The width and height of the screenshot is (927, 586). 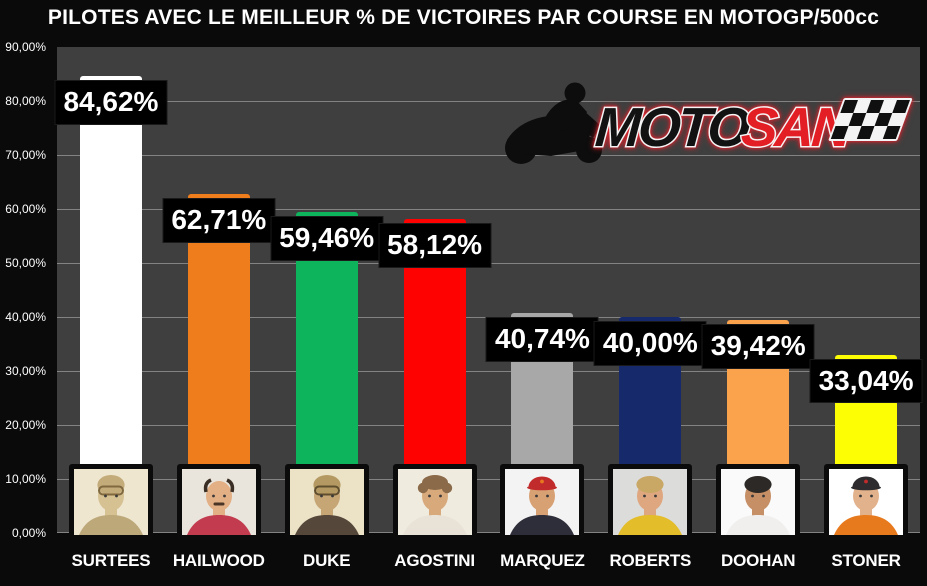 What do you see at coordinates (25, 101) in the screenshot?
I see `y-tick-label: 80,00%` at bounding box center [25, 101].